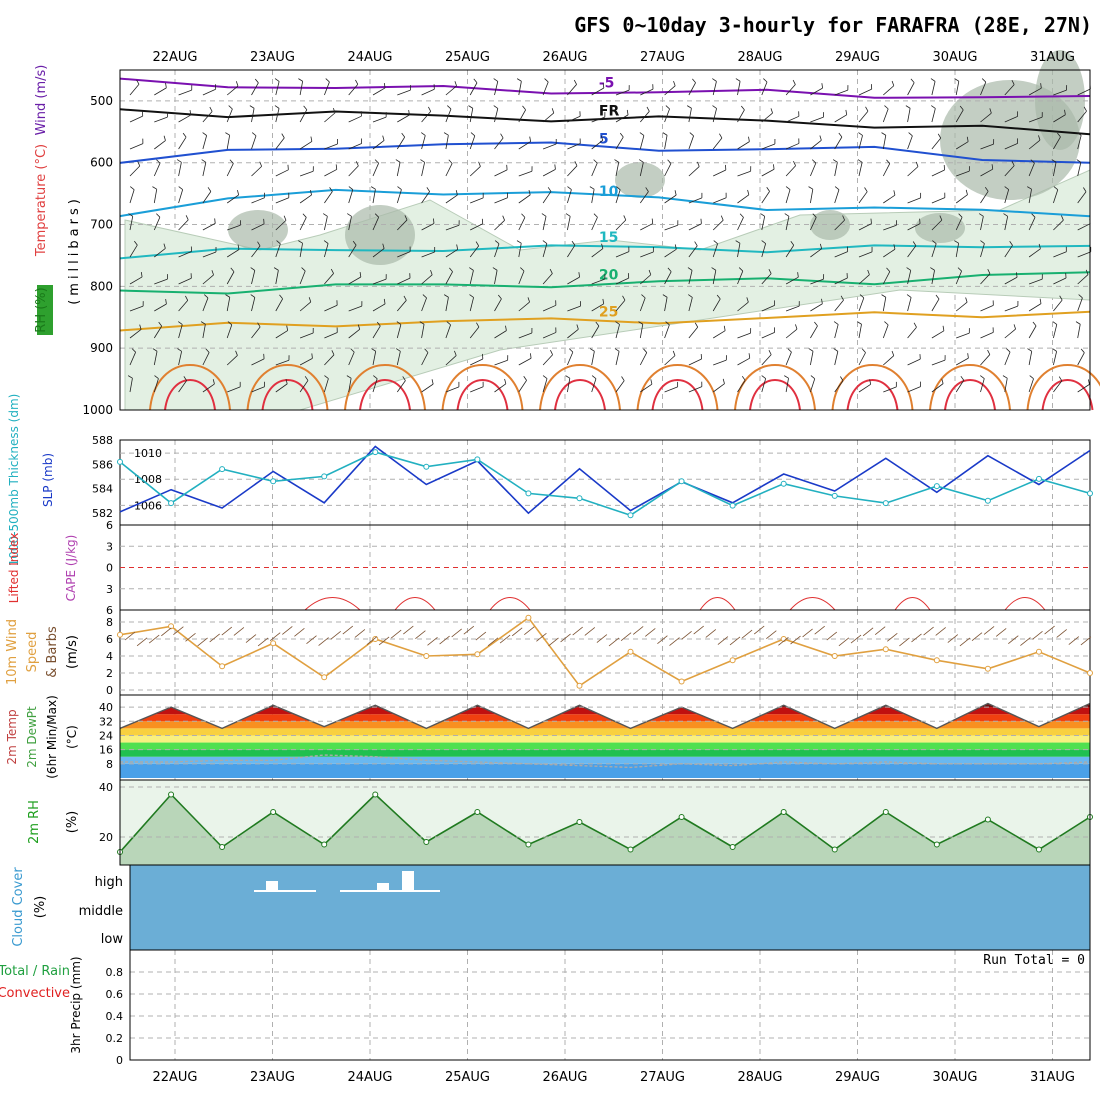 This screenshot has height=1100, width=1100. I want to click on panel-label: Wind (m/s), so click(41, 100).